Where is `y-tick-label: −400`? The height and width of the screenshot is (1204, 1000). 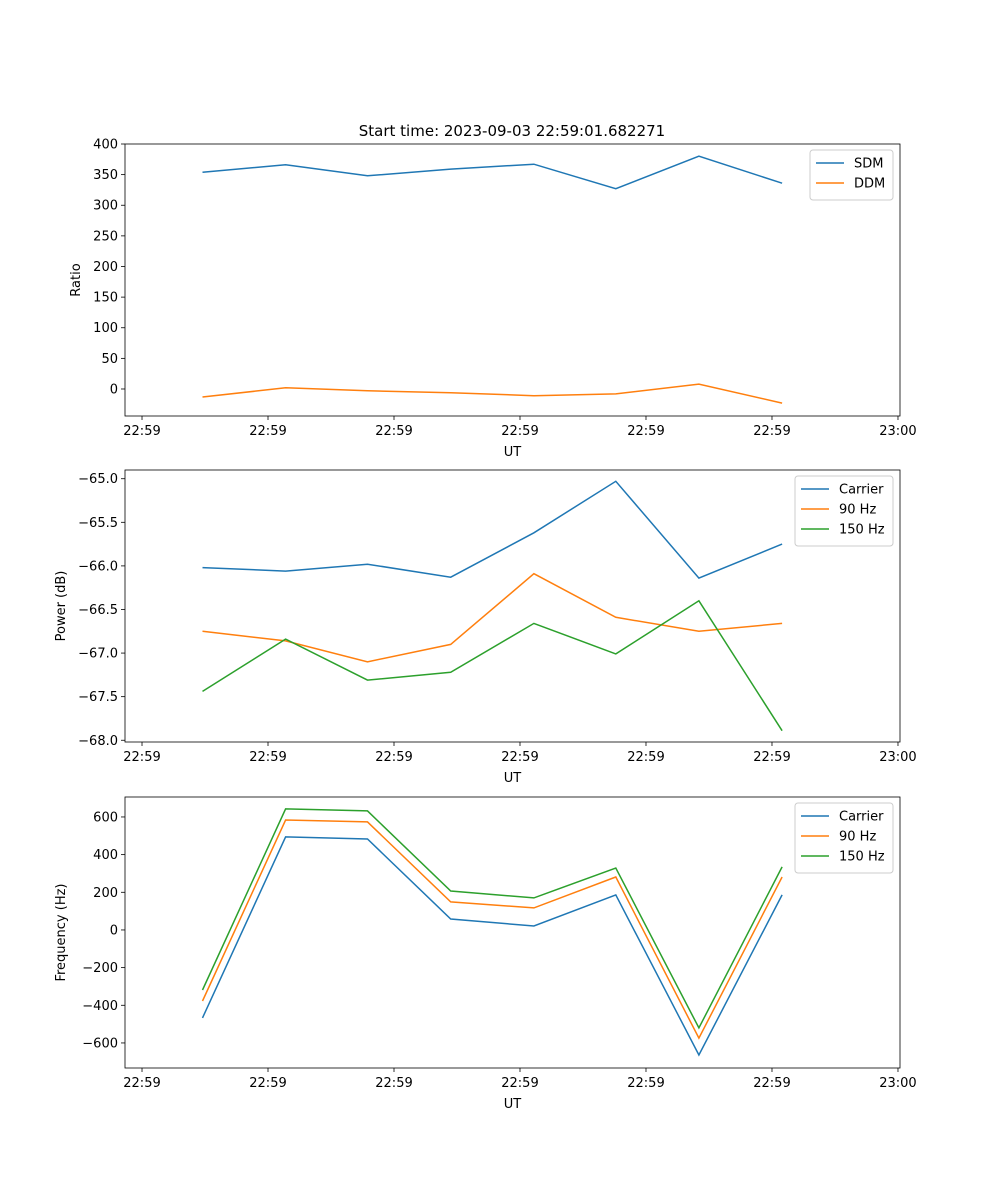
y-tick-label: −400 is located at coordinates (100, 1006).